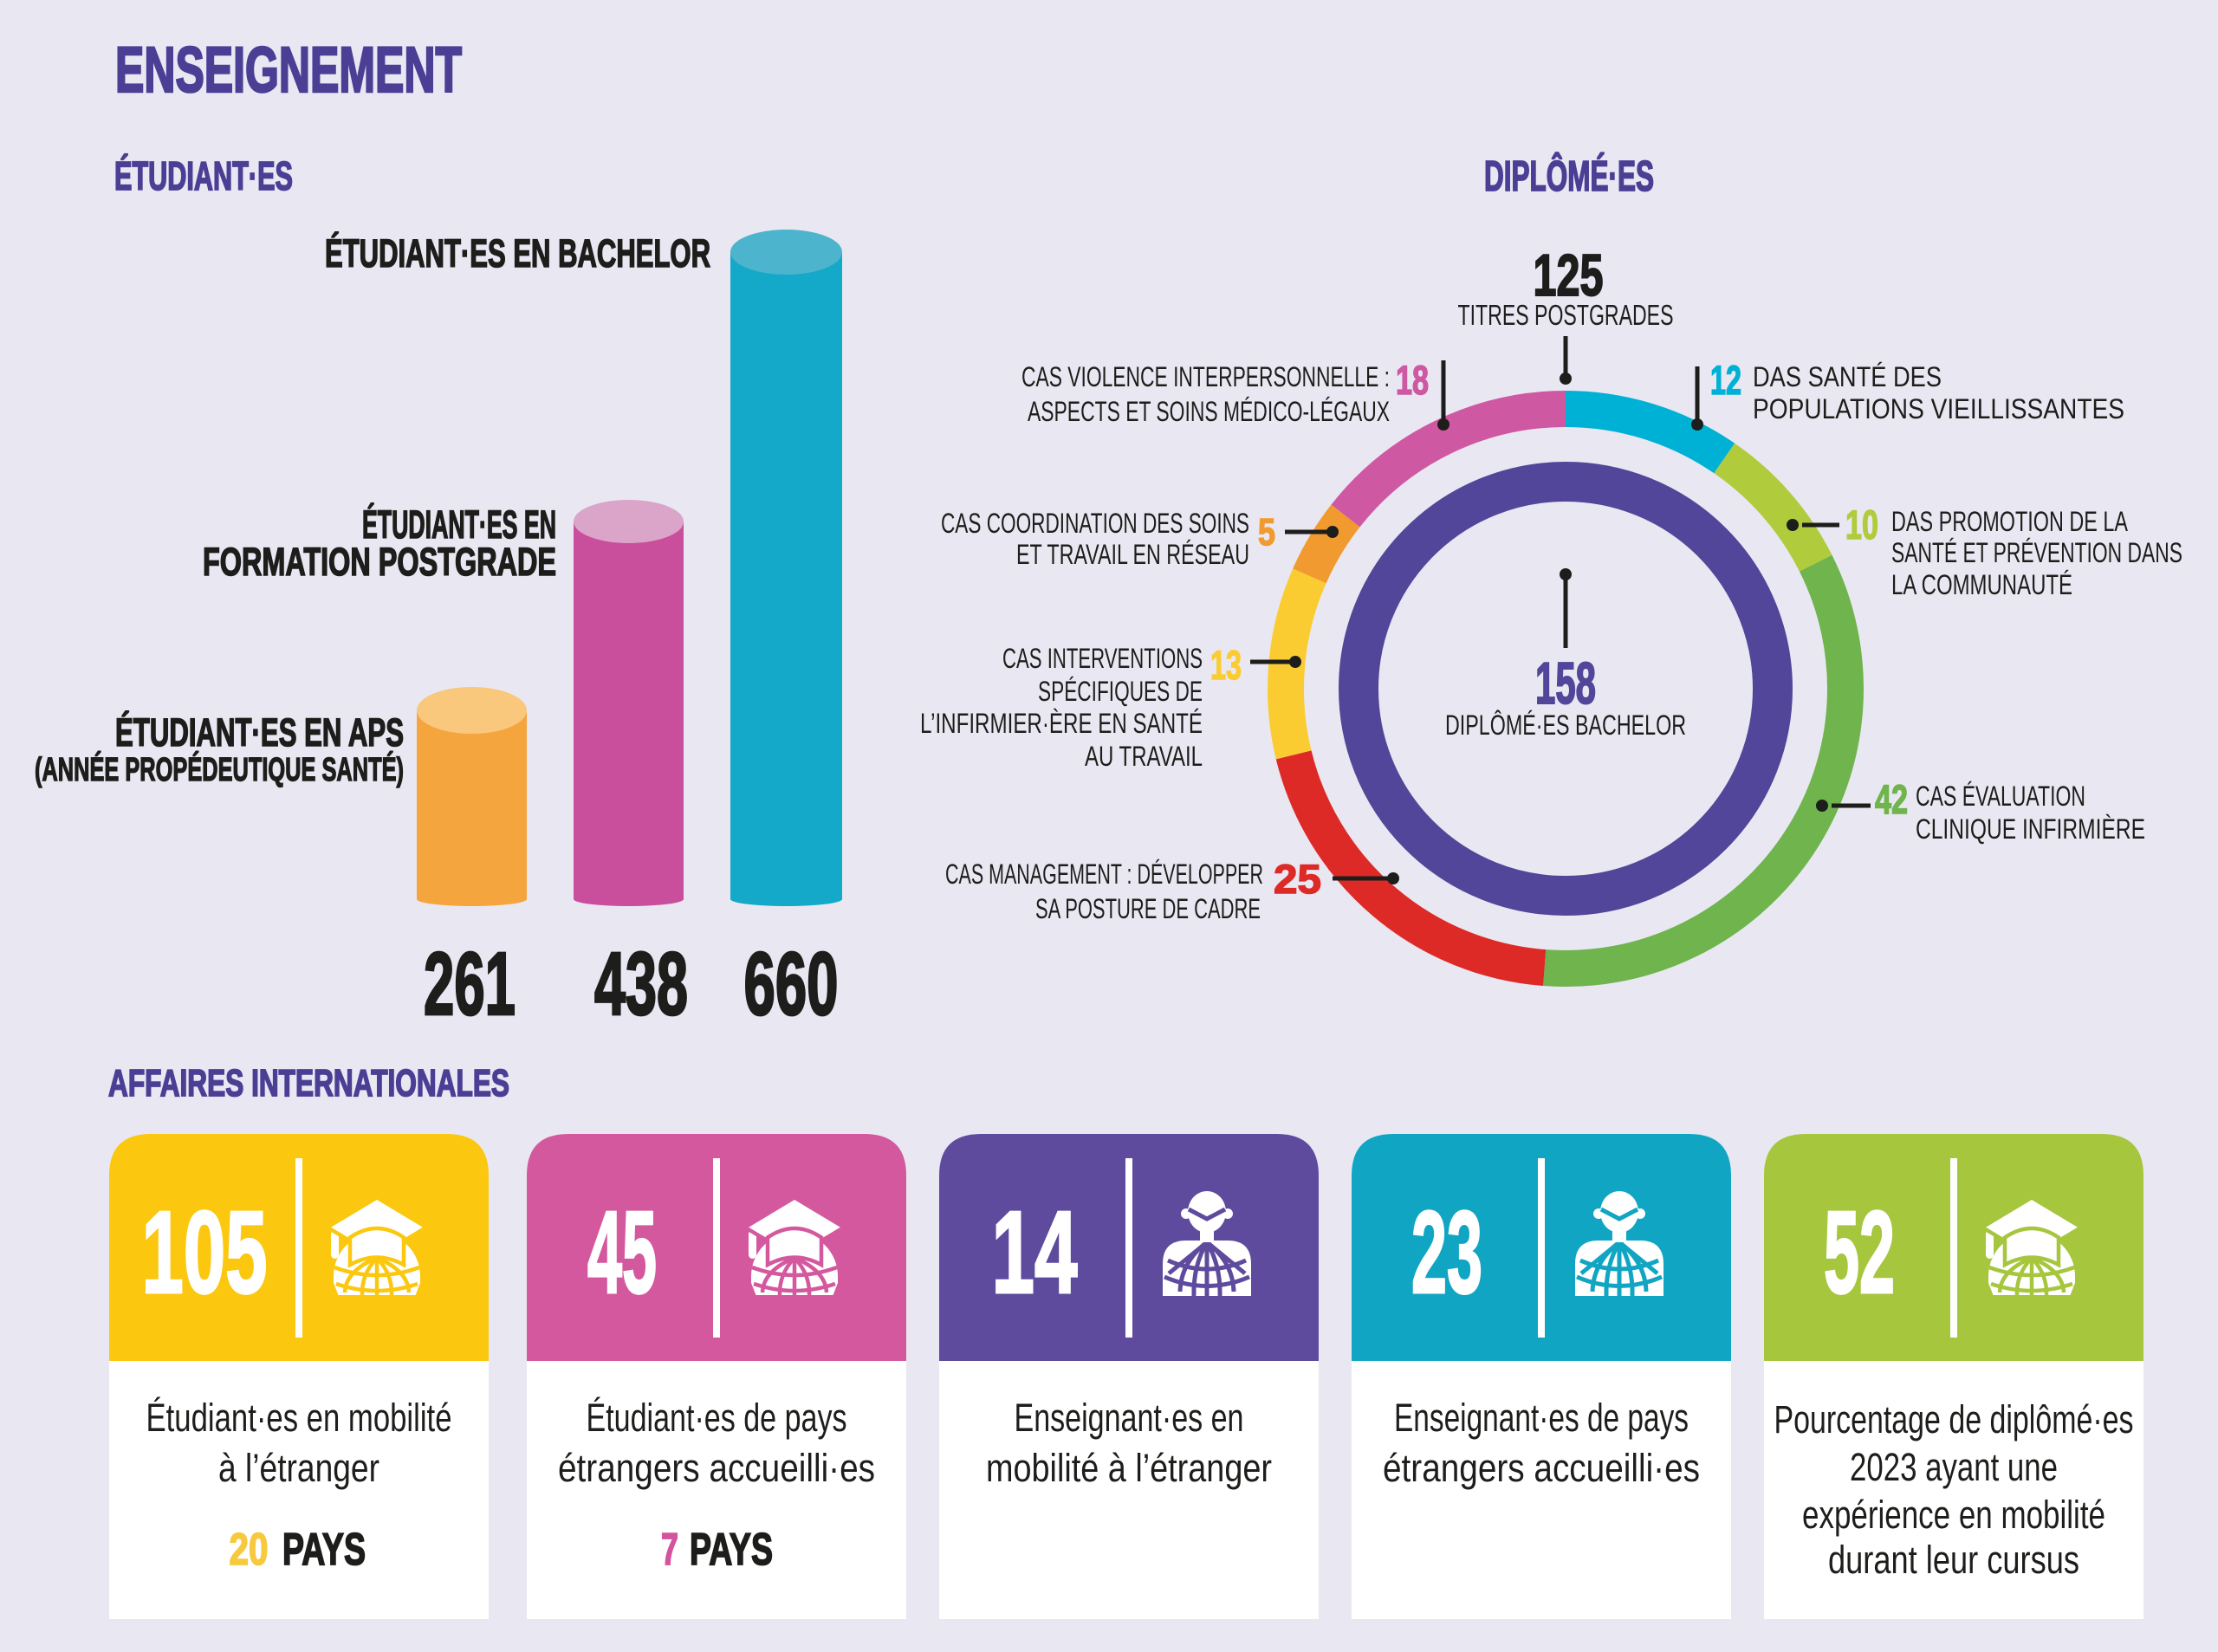  I want to click on svg-text: DIPLÔMÉ·ES, so click(1569, 176).